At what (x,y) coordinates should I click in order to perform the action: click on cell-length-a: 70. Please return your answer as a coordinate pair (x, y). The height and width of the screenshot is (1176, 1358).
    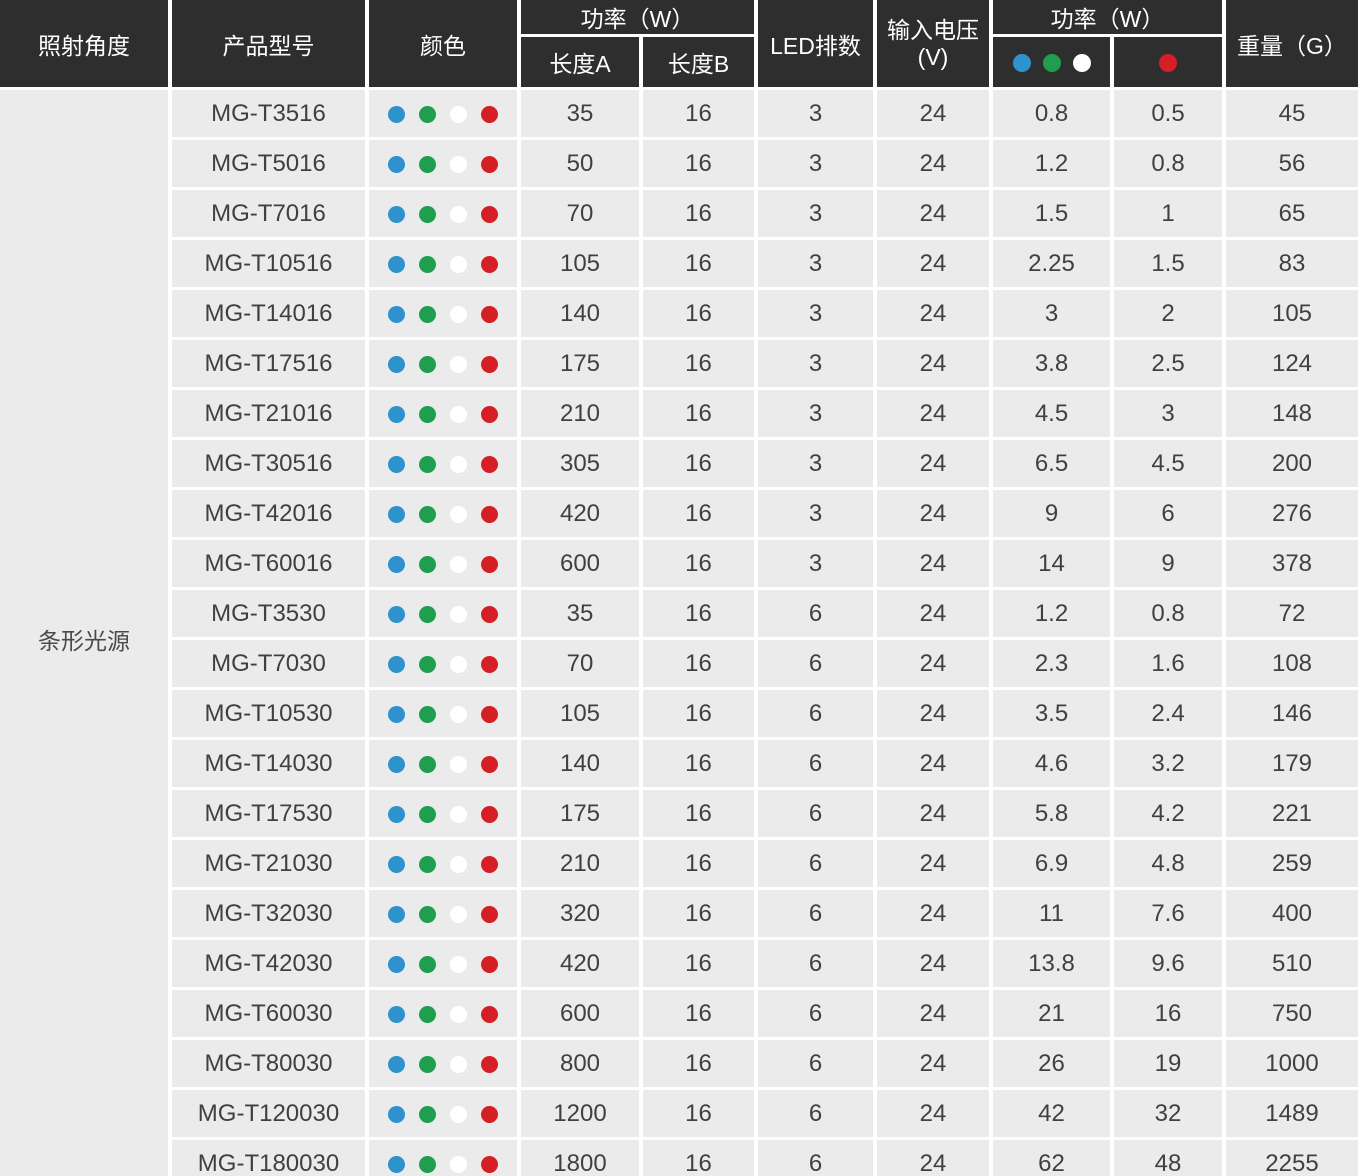
    Looking at the image, I should click on (580, 213).